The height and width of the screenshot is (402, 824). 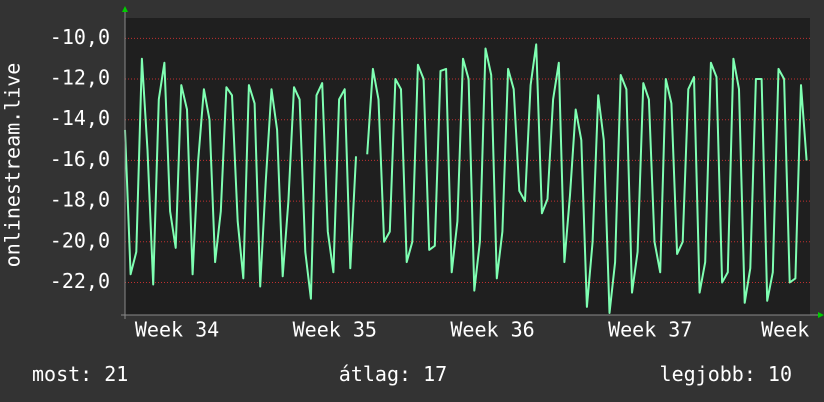 I want to click on stat-best: legjobb: 10, so click(x=726, y=374).